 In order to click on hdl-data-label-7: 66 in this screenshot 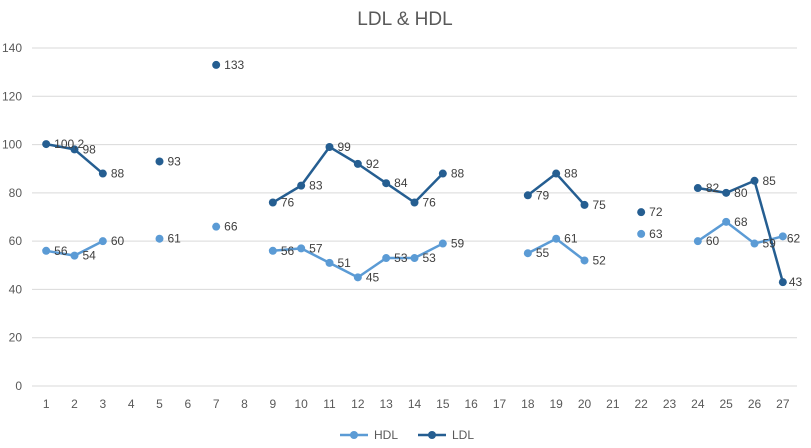, I will do `click(231, 227)`.